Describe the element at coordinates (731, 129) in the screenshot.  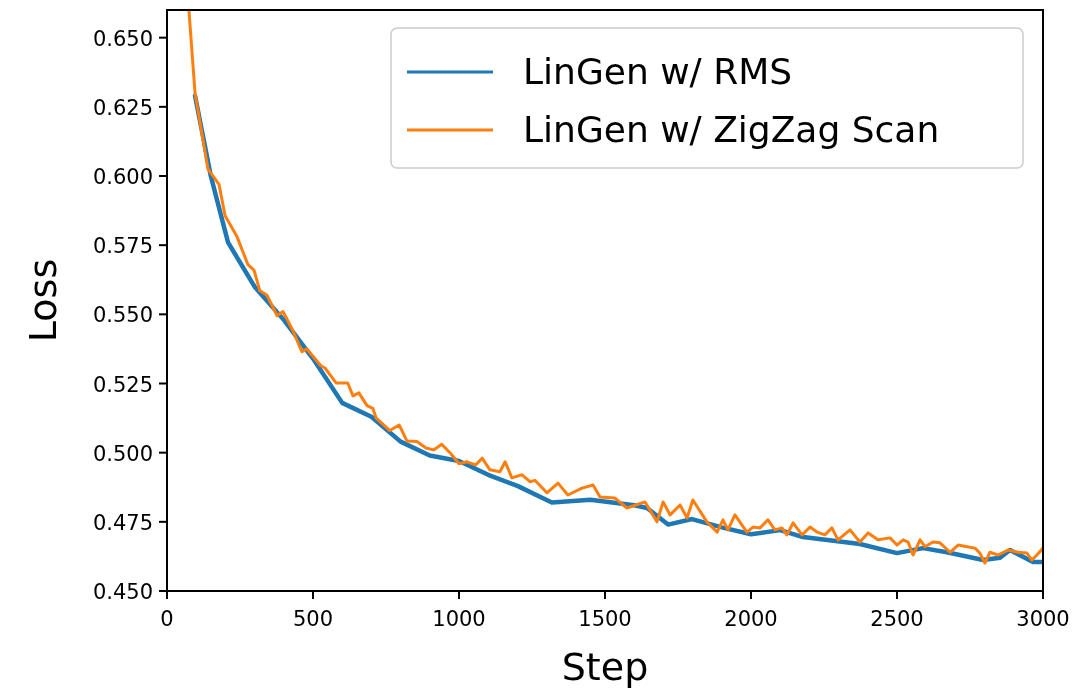
I see `legend-label: LinGen w/ ZigZag Scan` at that location.